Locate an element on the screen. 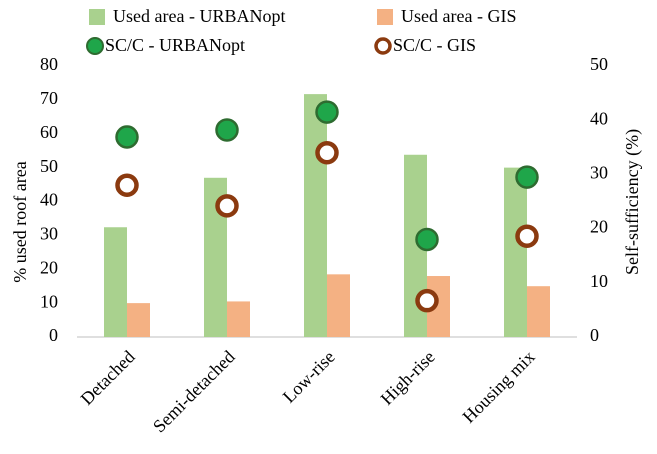  x-tick-label: Semi-detached is located at coordinates (194, 392).